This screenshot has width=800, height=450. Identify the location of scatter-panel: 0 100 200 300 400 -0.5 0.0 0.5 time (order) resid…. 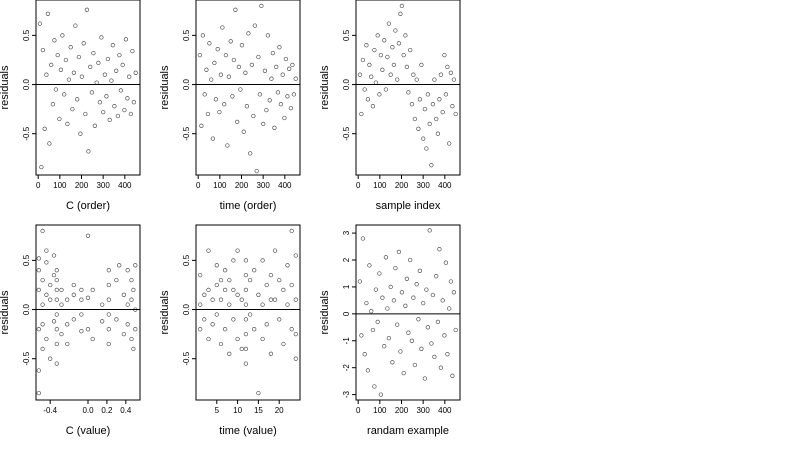
(230, 106).